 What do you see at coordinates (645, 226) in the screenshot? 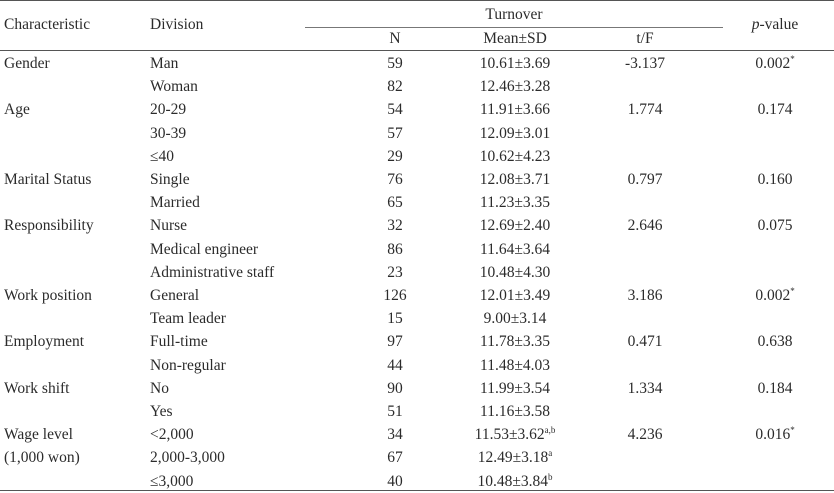
I see `row-tf: 2.646` at bounding box center [645, 226].